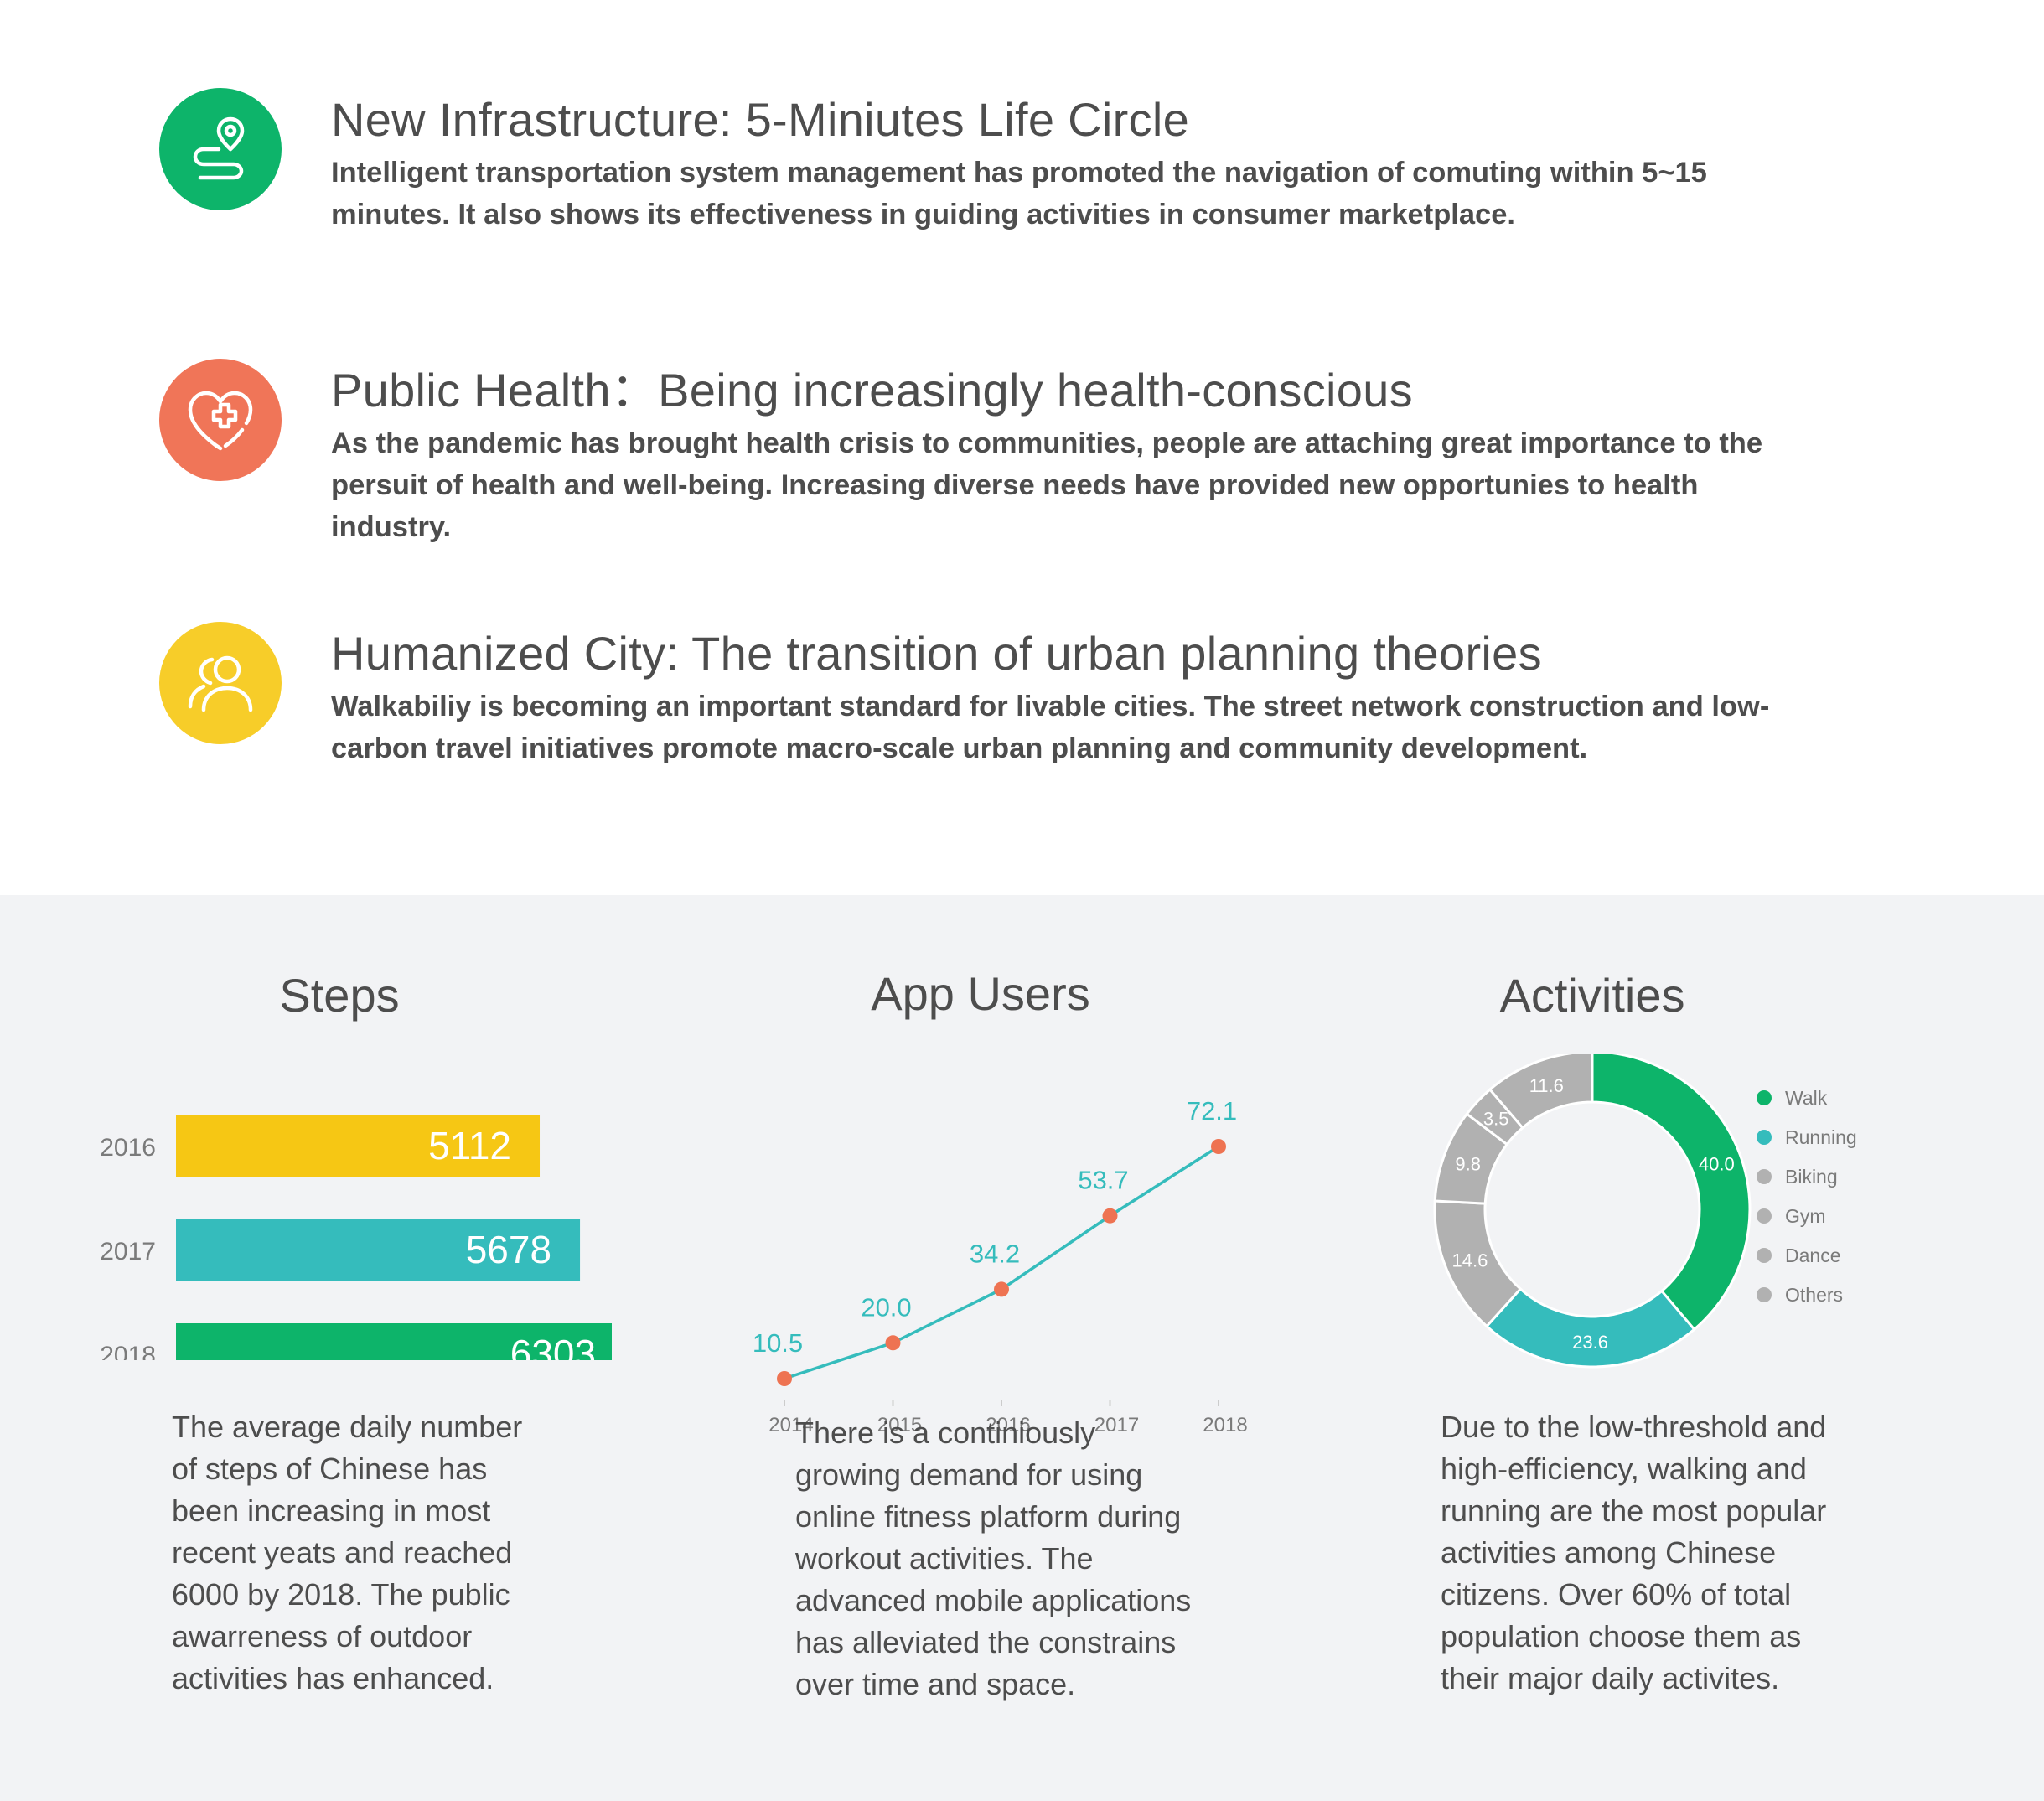 This screenshot has height=1801, width=2044. I want to click on app-users-title: App Users, so click(980, 993).